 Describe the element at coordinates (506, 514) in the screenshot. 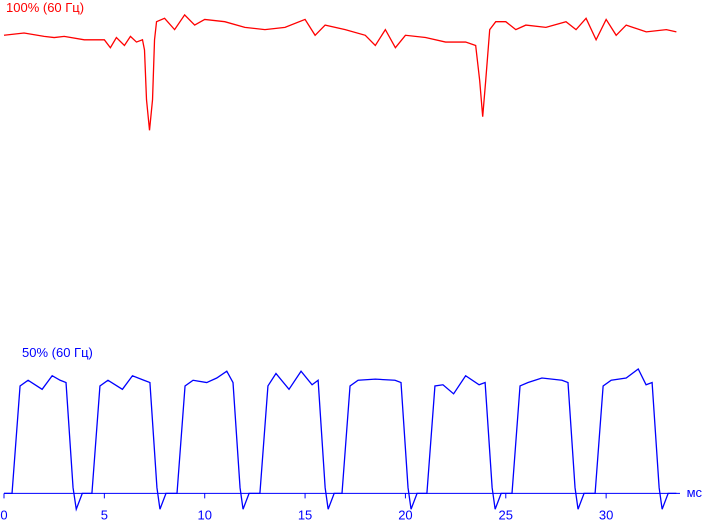

I see `x-tick-label: 25` at that location.